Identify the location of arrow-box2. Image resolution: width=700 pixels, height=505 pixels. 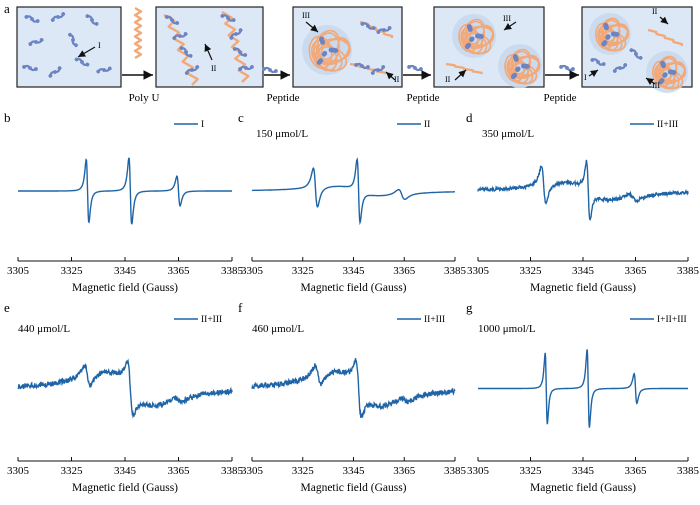
(208, 52).